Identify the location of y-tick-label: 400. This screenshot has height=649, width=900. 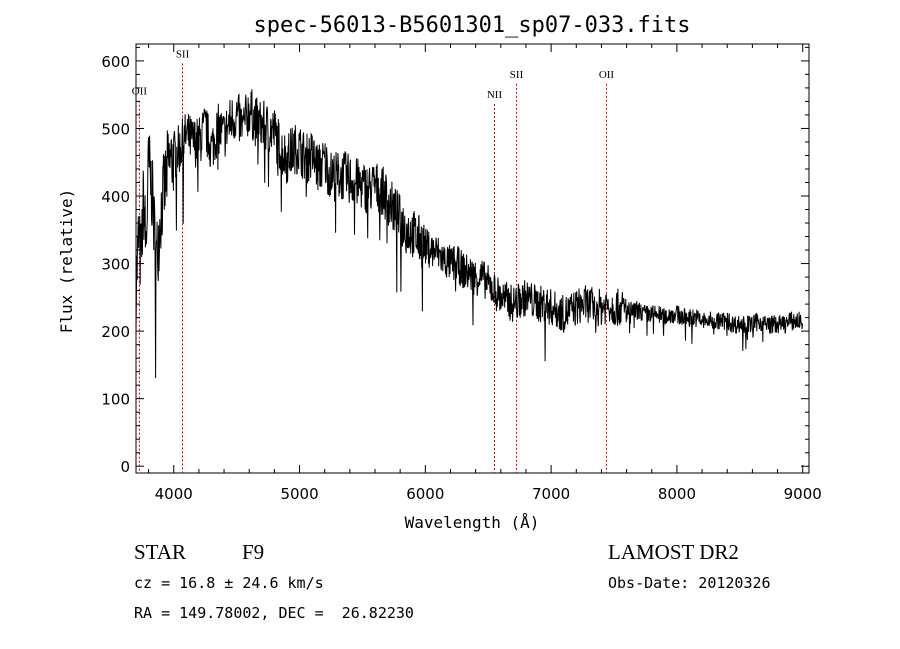
(115, 197).